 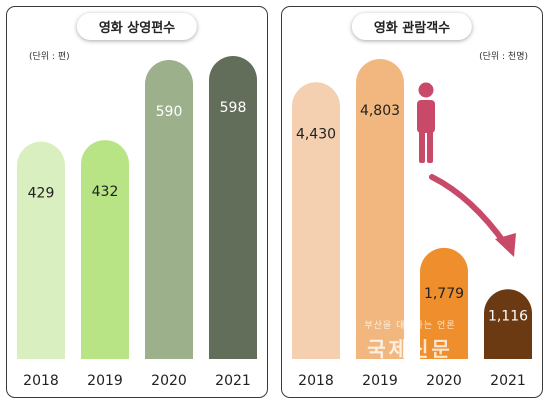 What do you see at coordinates (105, 192) in the screenshot?
I see `data-label-2019: 432` at bounding box center [105, 192].